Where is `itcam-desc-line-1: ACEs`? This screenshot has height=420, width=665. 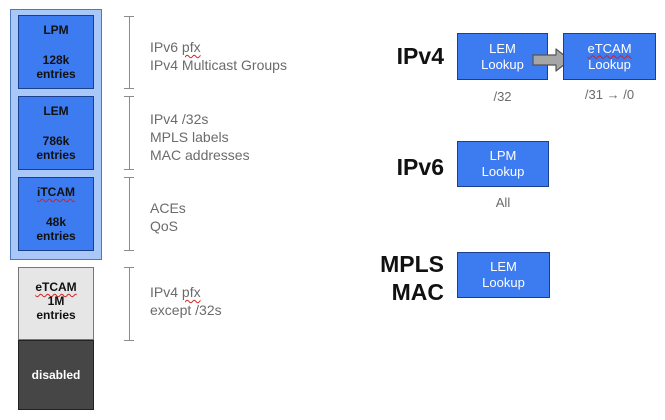 itcam-desc-line-1: ACEs is located at coordinates (168, 208).